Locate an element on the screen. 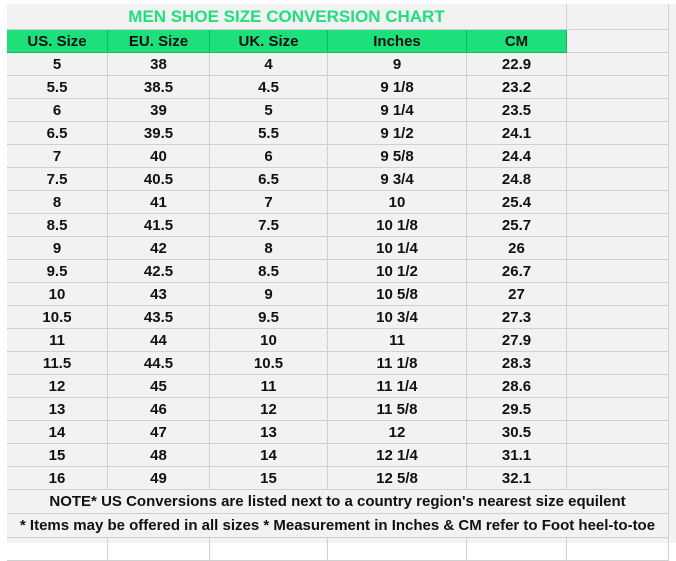 This screenshot has height=561, width=676. table-cell: 11 1/4 is located at coordinates (397, 386).